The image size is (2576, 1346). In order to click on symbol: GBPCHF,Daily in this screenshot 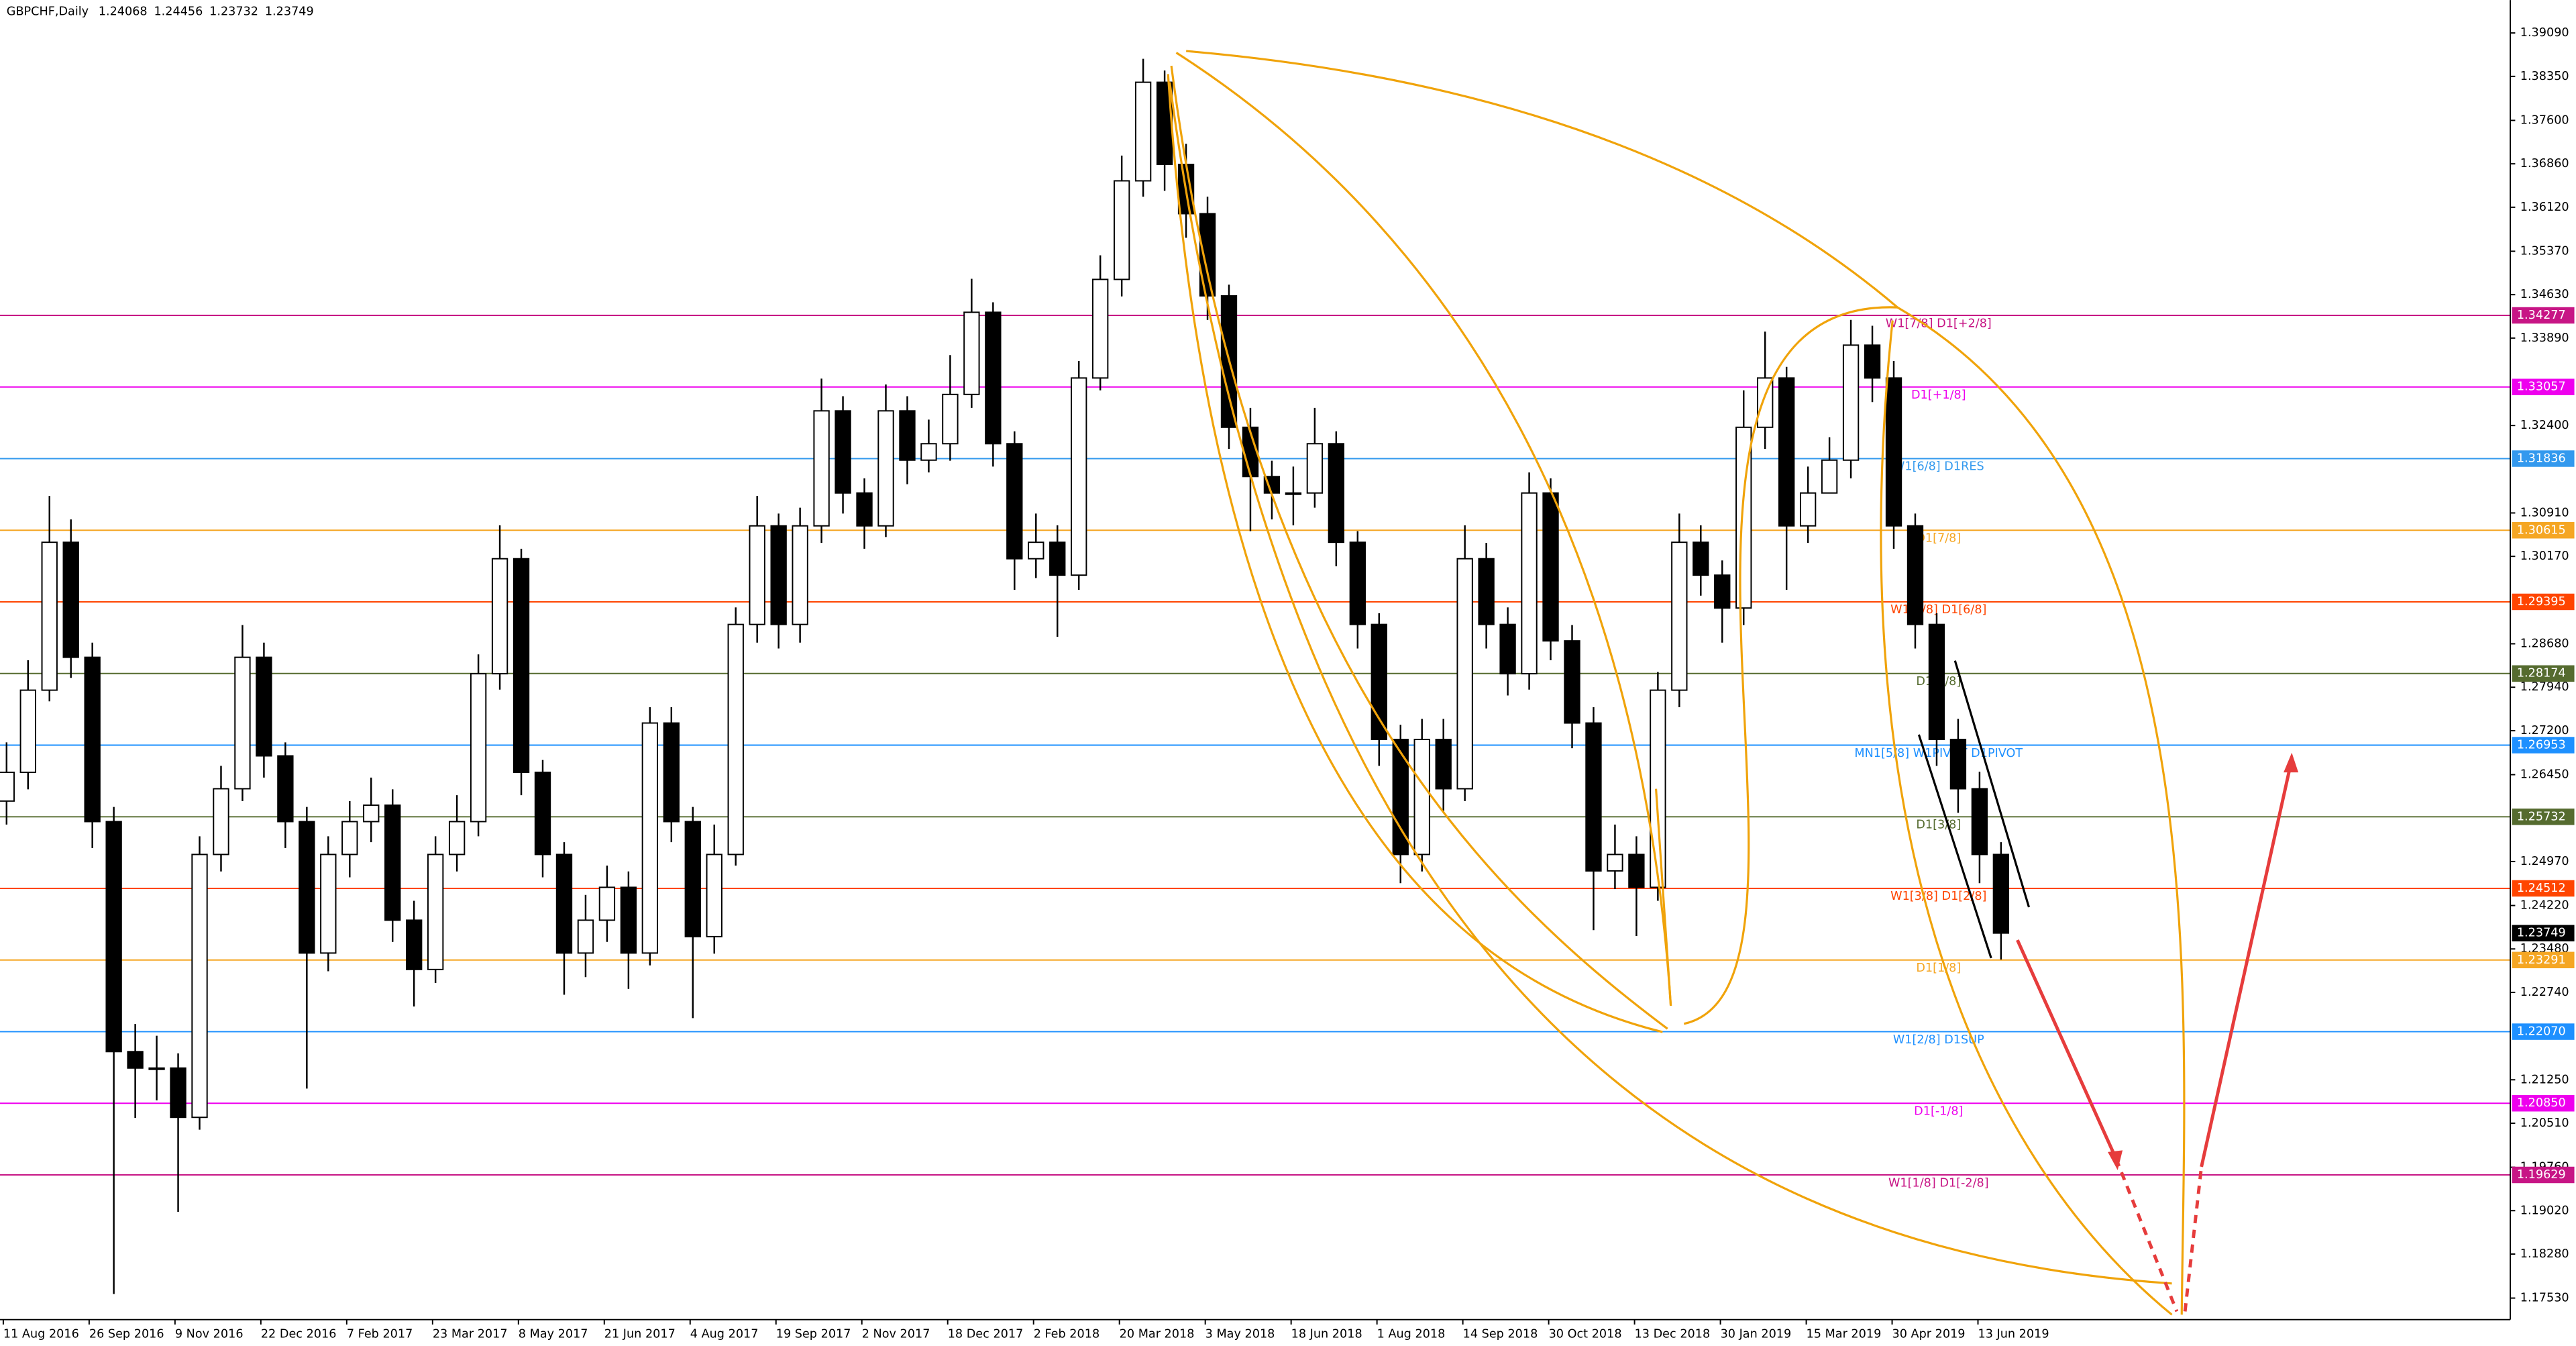, I will do `click(48, 12)`.